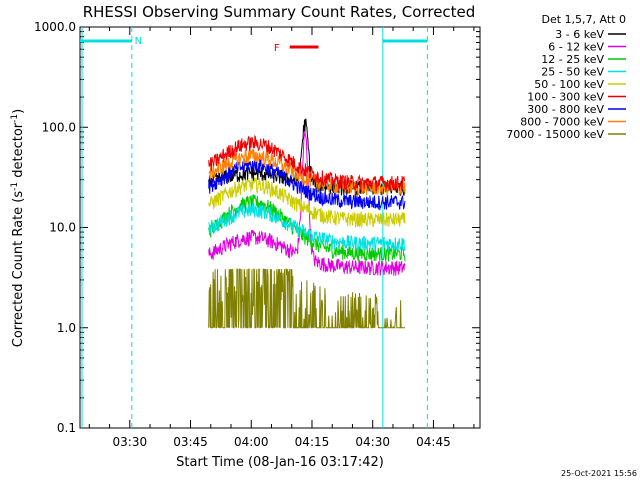  I want to click on legend-entry-label: 300 - 800 keV, so click(565, 109).